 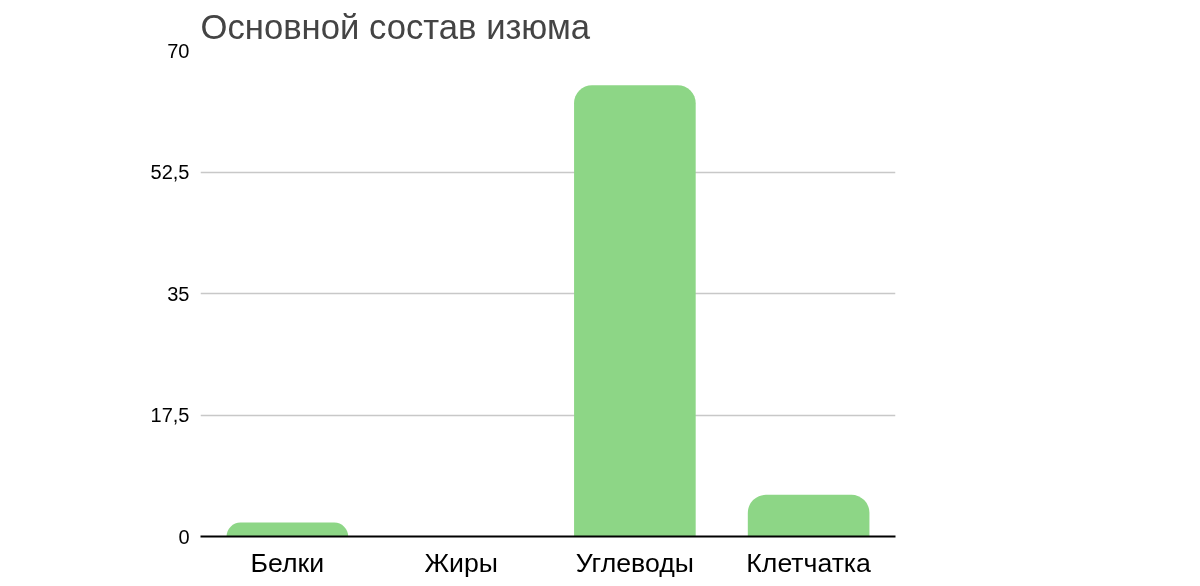 I want to click on y-tick-label: 17,5, so click(x=170, y=415).